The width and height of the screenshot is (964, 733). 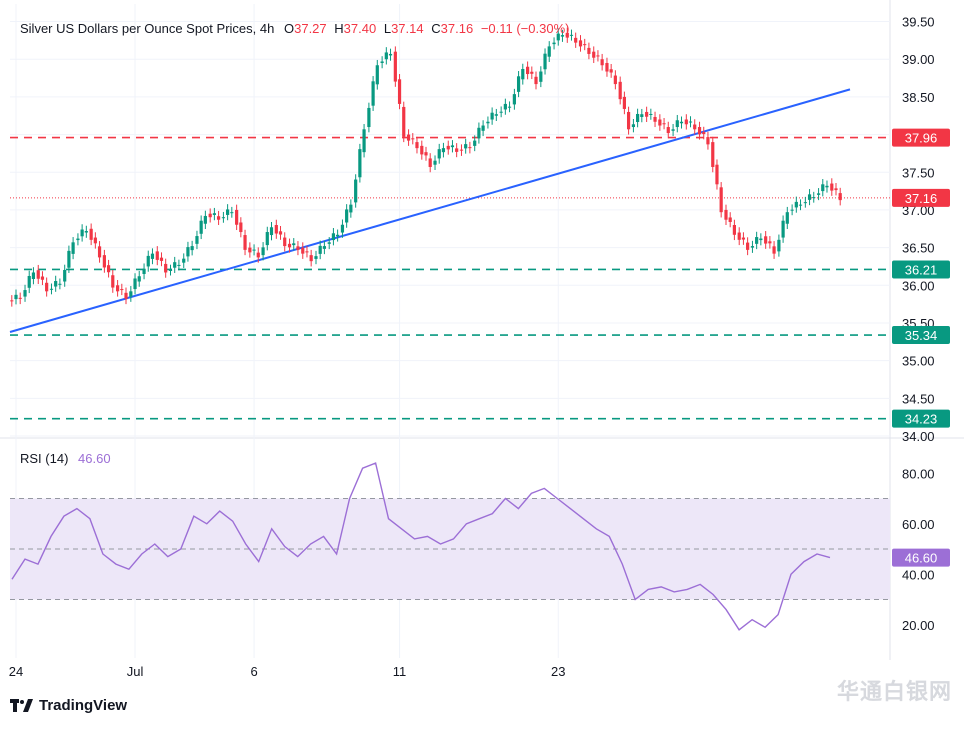 What do you see at coordinates (558, 671) in the screenshot?
I see `time-tick-label: 23` at bounding box center [558, 671].